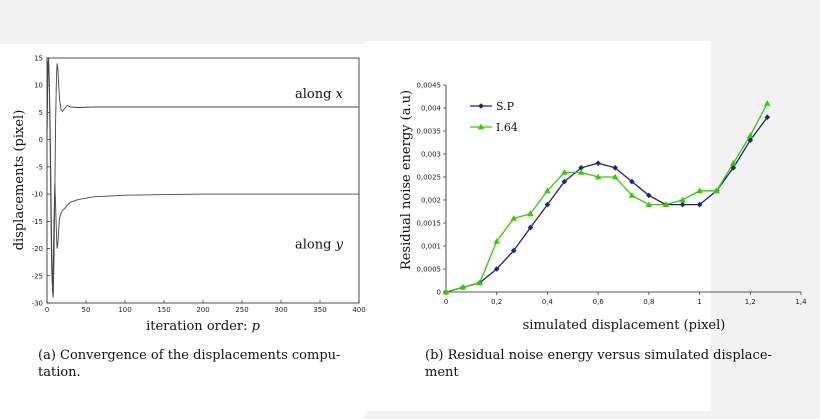  What do you see at coordinates (38, 86) in the screenshot?
I see `y-tick-label-a: 10` at bounding box center [38, 86].